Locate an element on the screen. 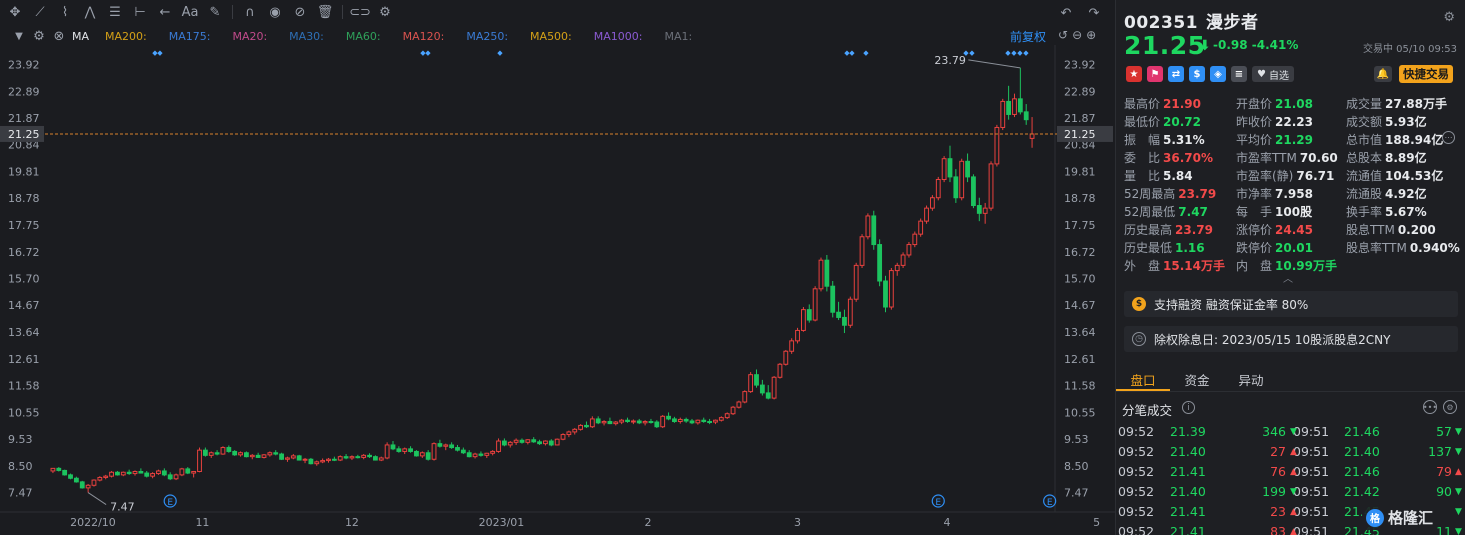 Image resolution: width=1465 pixels, height=535 pixels. magnet-icon: ∩ is located at coordinates (250, 12).